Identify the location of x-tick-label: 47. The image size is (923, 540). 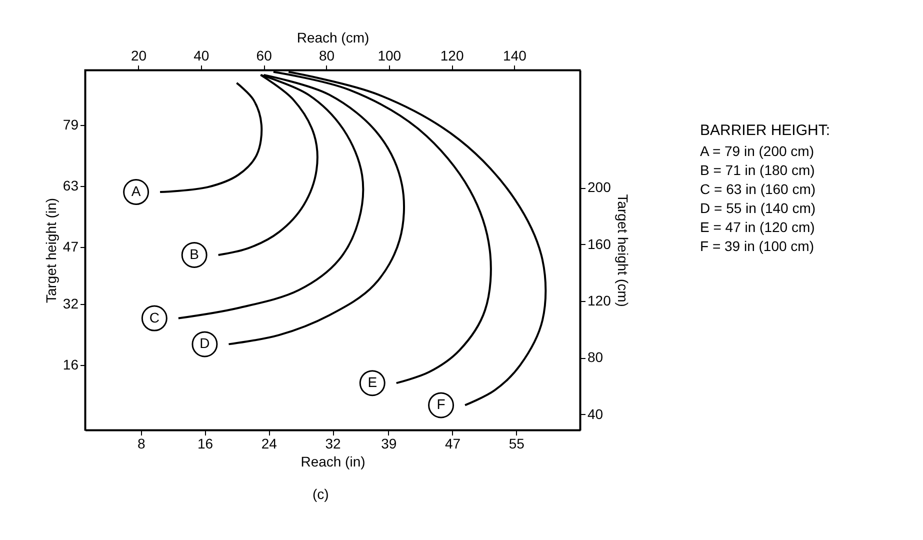
(452, 444).